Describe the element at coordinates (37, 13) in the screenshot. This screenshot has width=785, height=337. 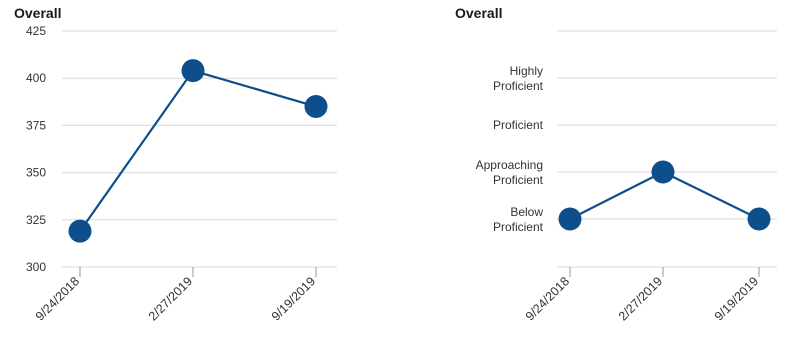
I see `chart1-title: Overall` at that location.